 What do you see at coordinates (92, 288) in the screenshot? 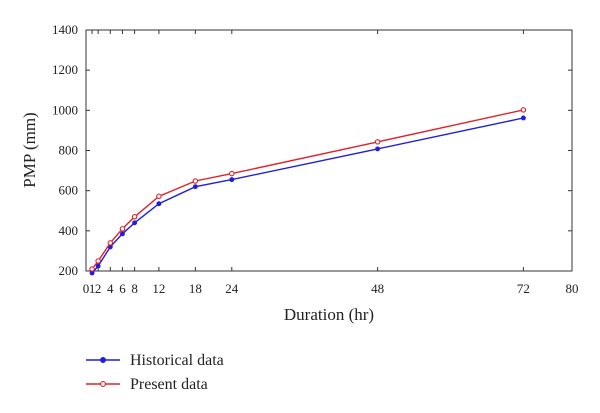
I see `x-tick-label: 1` at bounding box center [92, 288].